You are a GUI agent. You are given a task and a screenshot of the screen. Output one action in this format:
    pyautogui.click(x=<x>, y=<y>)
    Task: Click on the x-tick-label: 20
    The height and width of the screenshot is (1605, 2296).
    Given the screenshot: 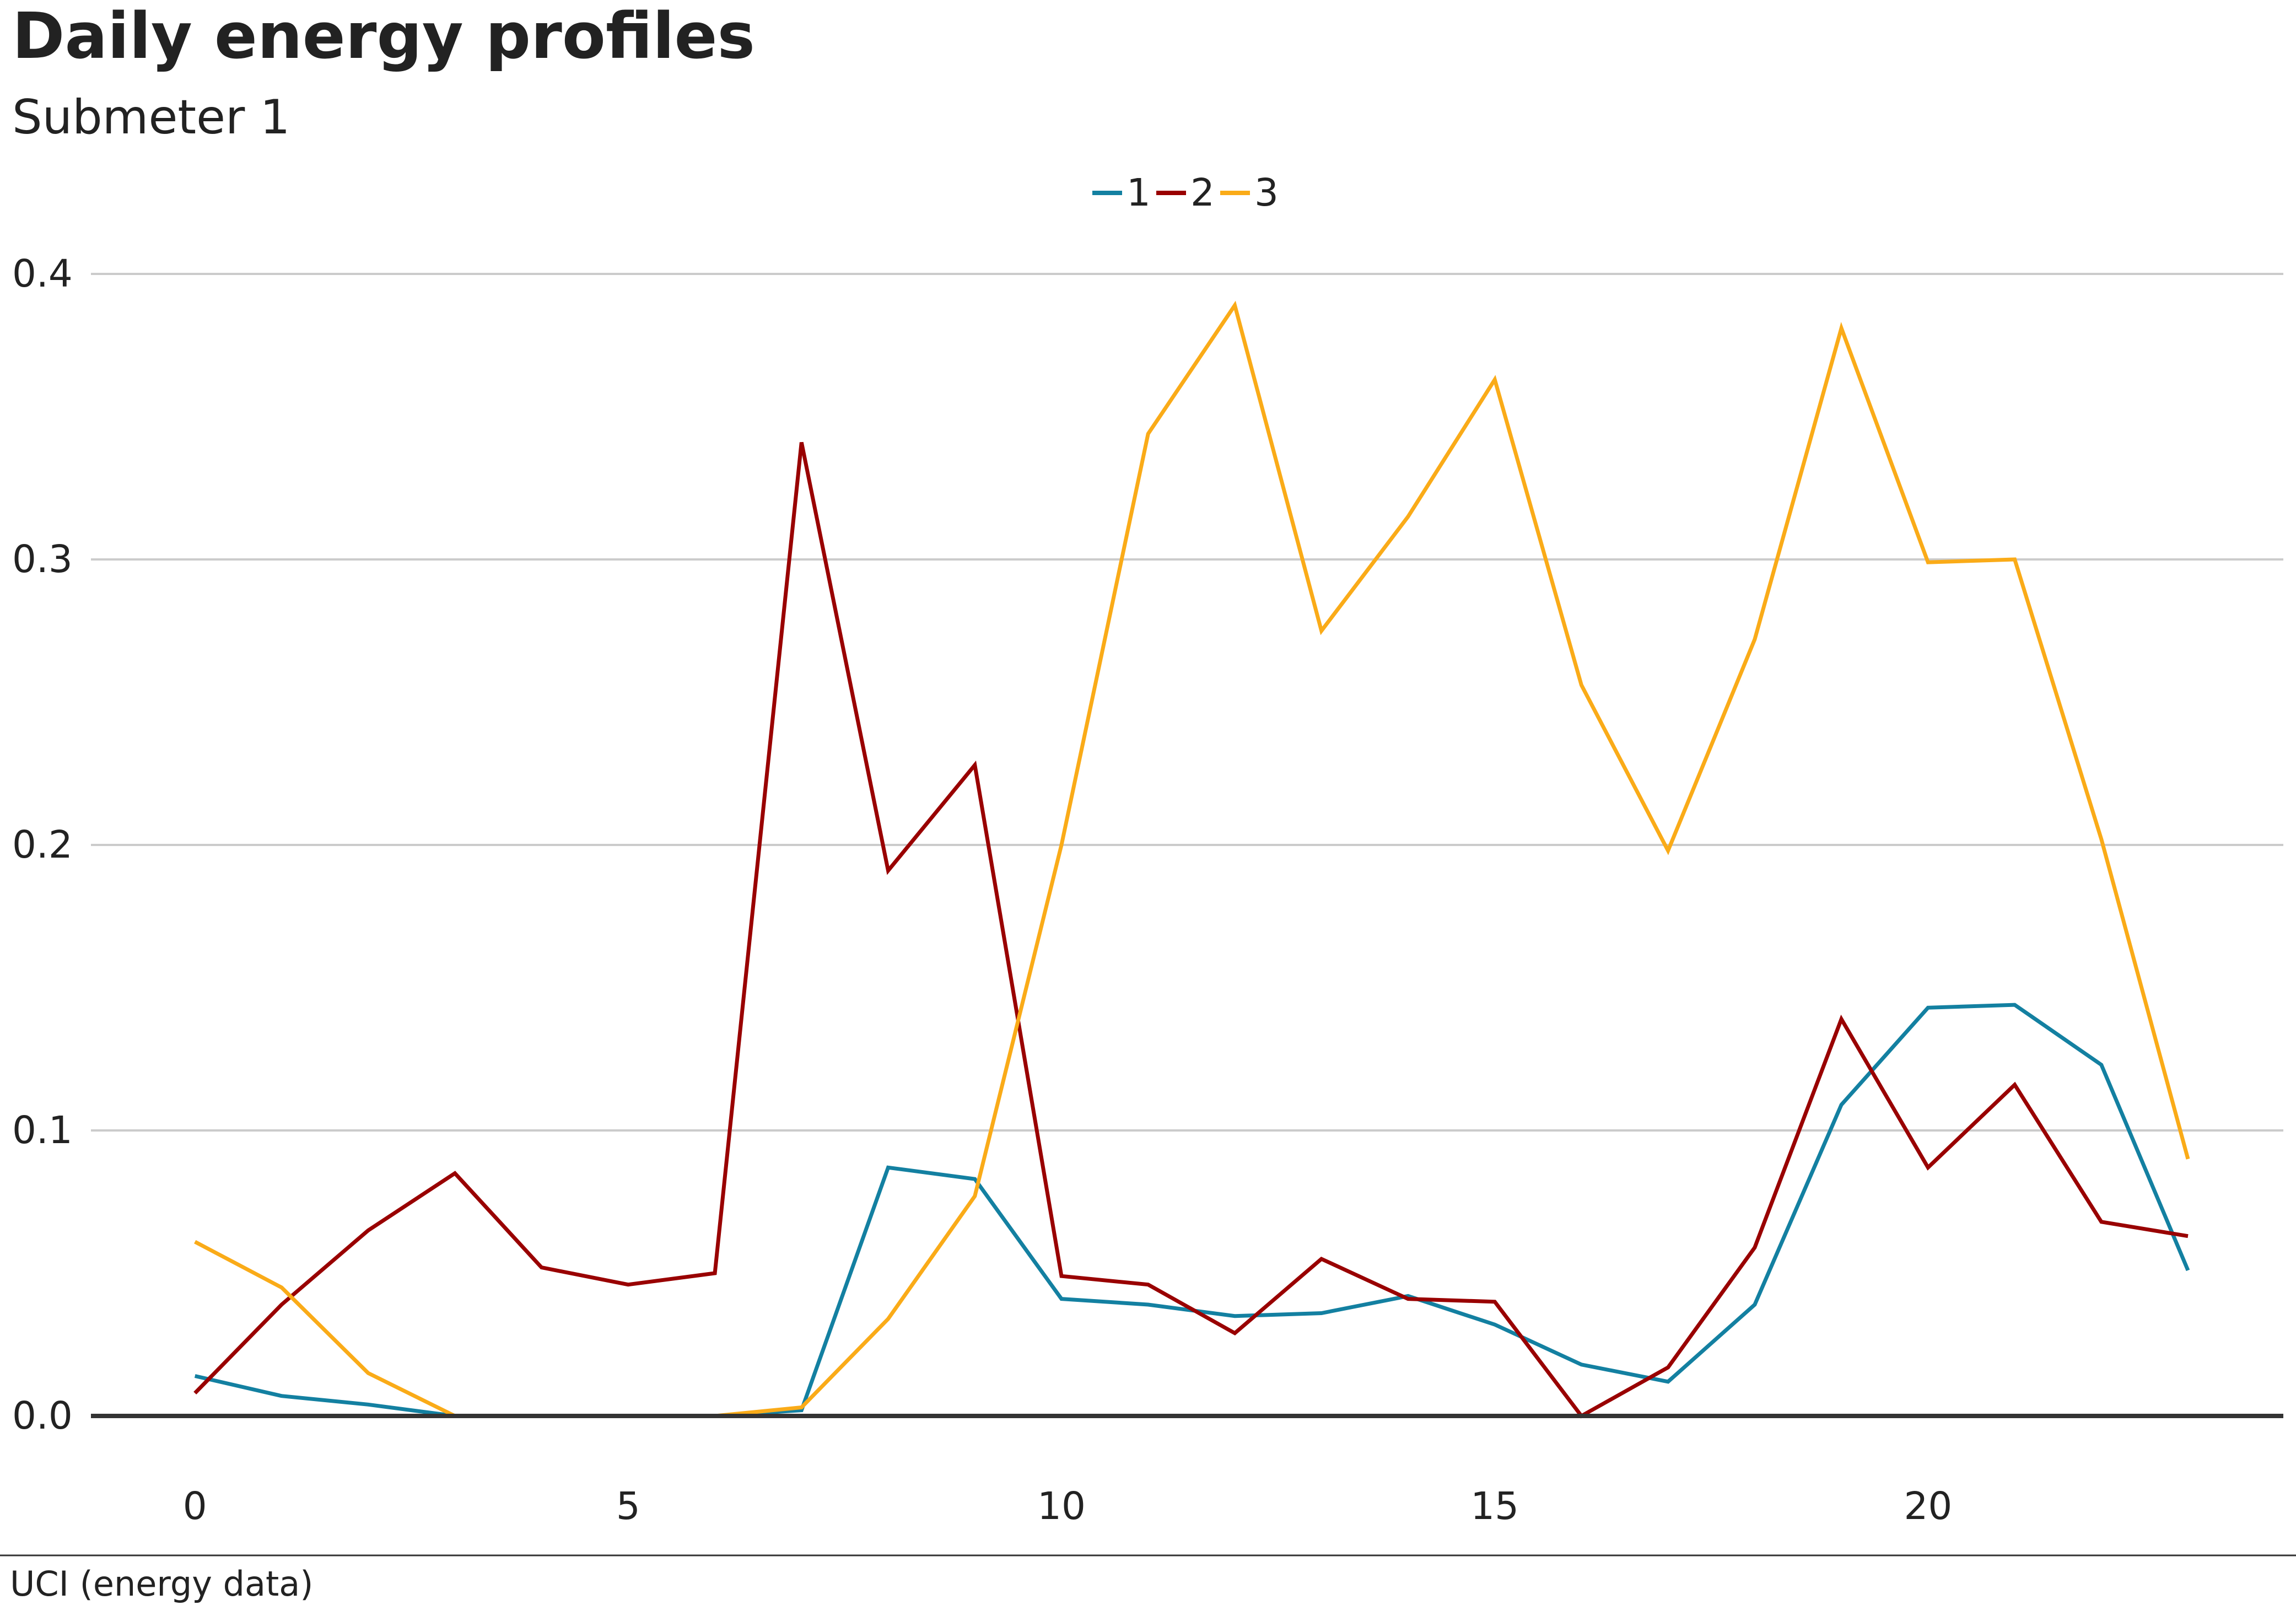 What is the action you would take?
    pyautogui.click(x=1928, y=1506)
    